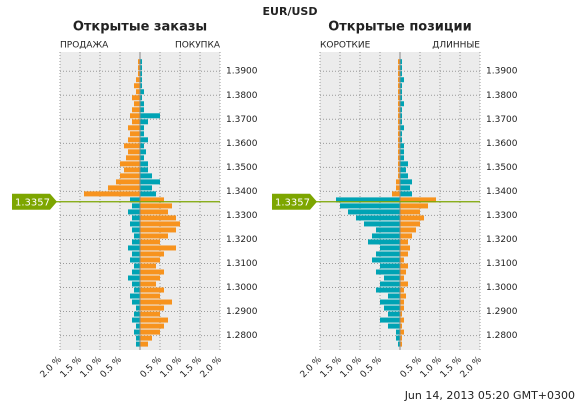 The height and width of the screenshot is (409, 580). What do you see at coordinates (242, 264) in the screenshot?
I see `y-tick-label: 1.3100` at bounding box center [242, 264].